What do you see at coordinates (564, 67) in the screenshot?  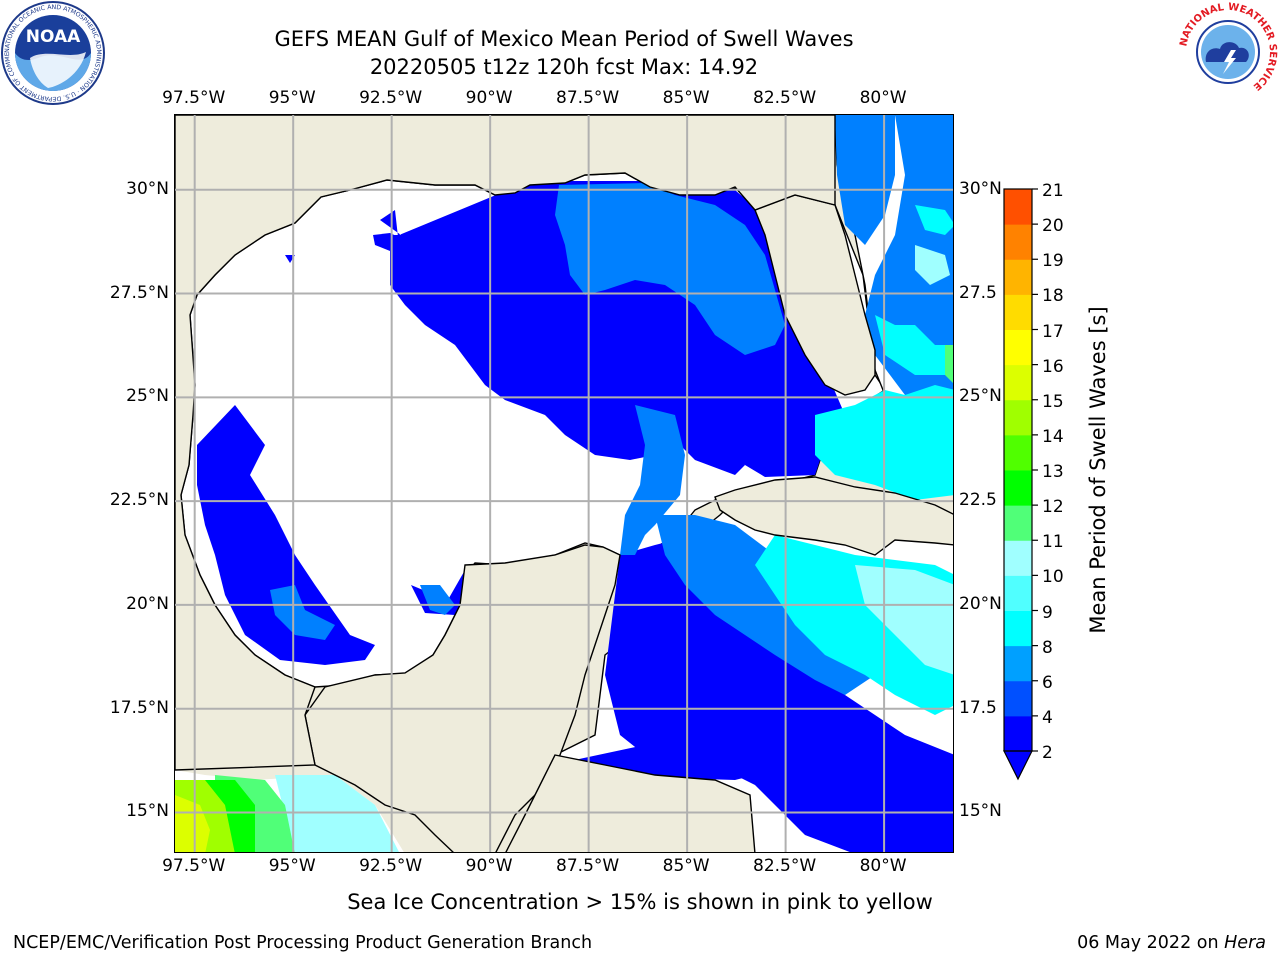 I see `chart-subtitle: 20220505 t12z 120h fcst Max: 14.92` at bounding box center [564, 67].